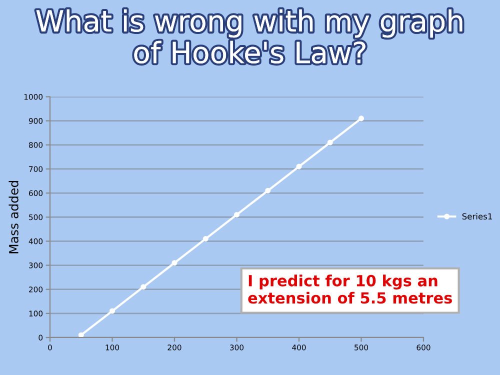 This screenshot has width=500, height=375. What do you see at coordinates (477, 216) in the screenshot?
I see `legend-label: Series1` at bounding box center [477, 216].